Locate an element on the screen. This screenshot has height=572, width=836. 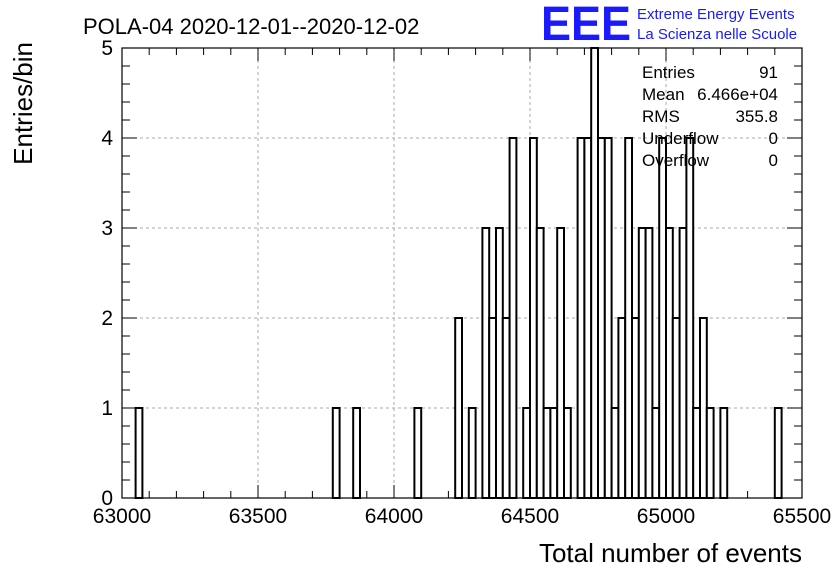
y-tick-label: 4 is located at coordinates (107, 138).